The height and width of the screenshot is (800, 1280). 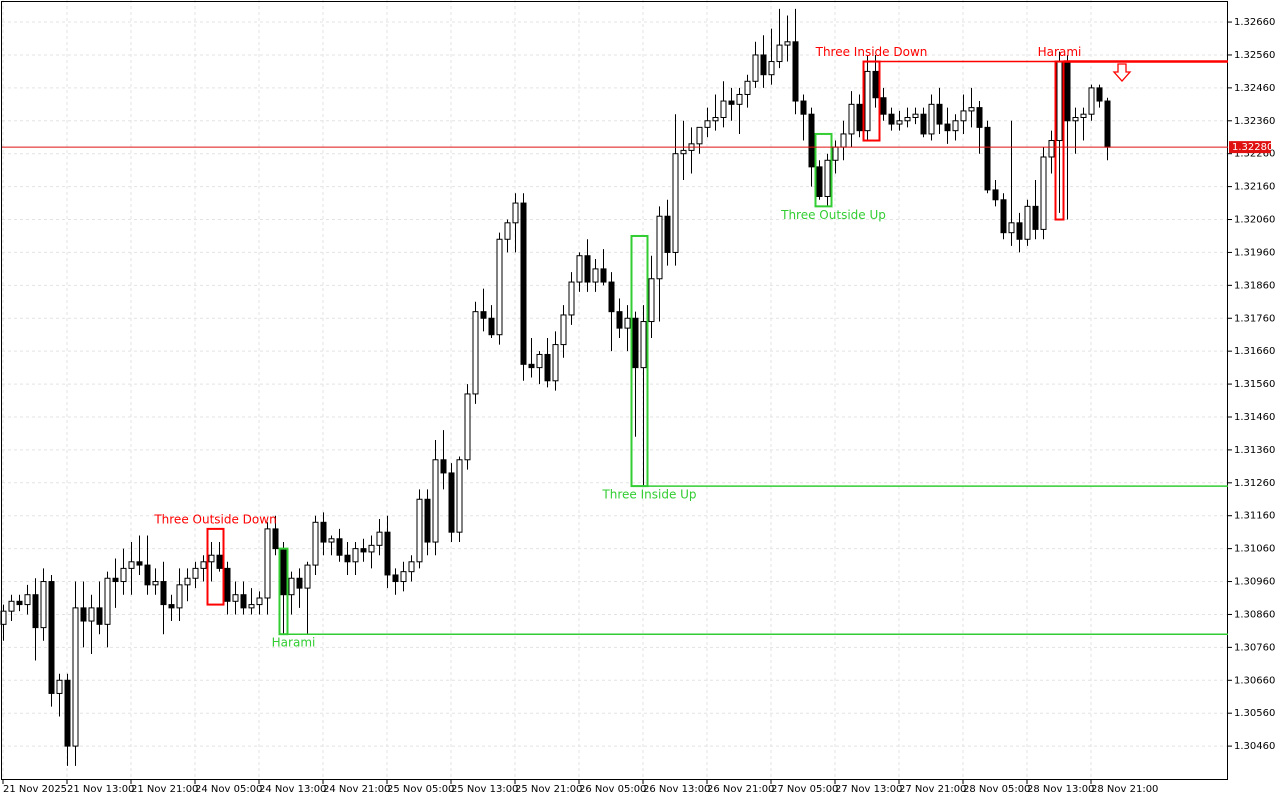 What do you see at coordinates (1254, 55) in the screenshot?
I see `y-tick-label: 1.32560` at bounding box center [1254, 55].